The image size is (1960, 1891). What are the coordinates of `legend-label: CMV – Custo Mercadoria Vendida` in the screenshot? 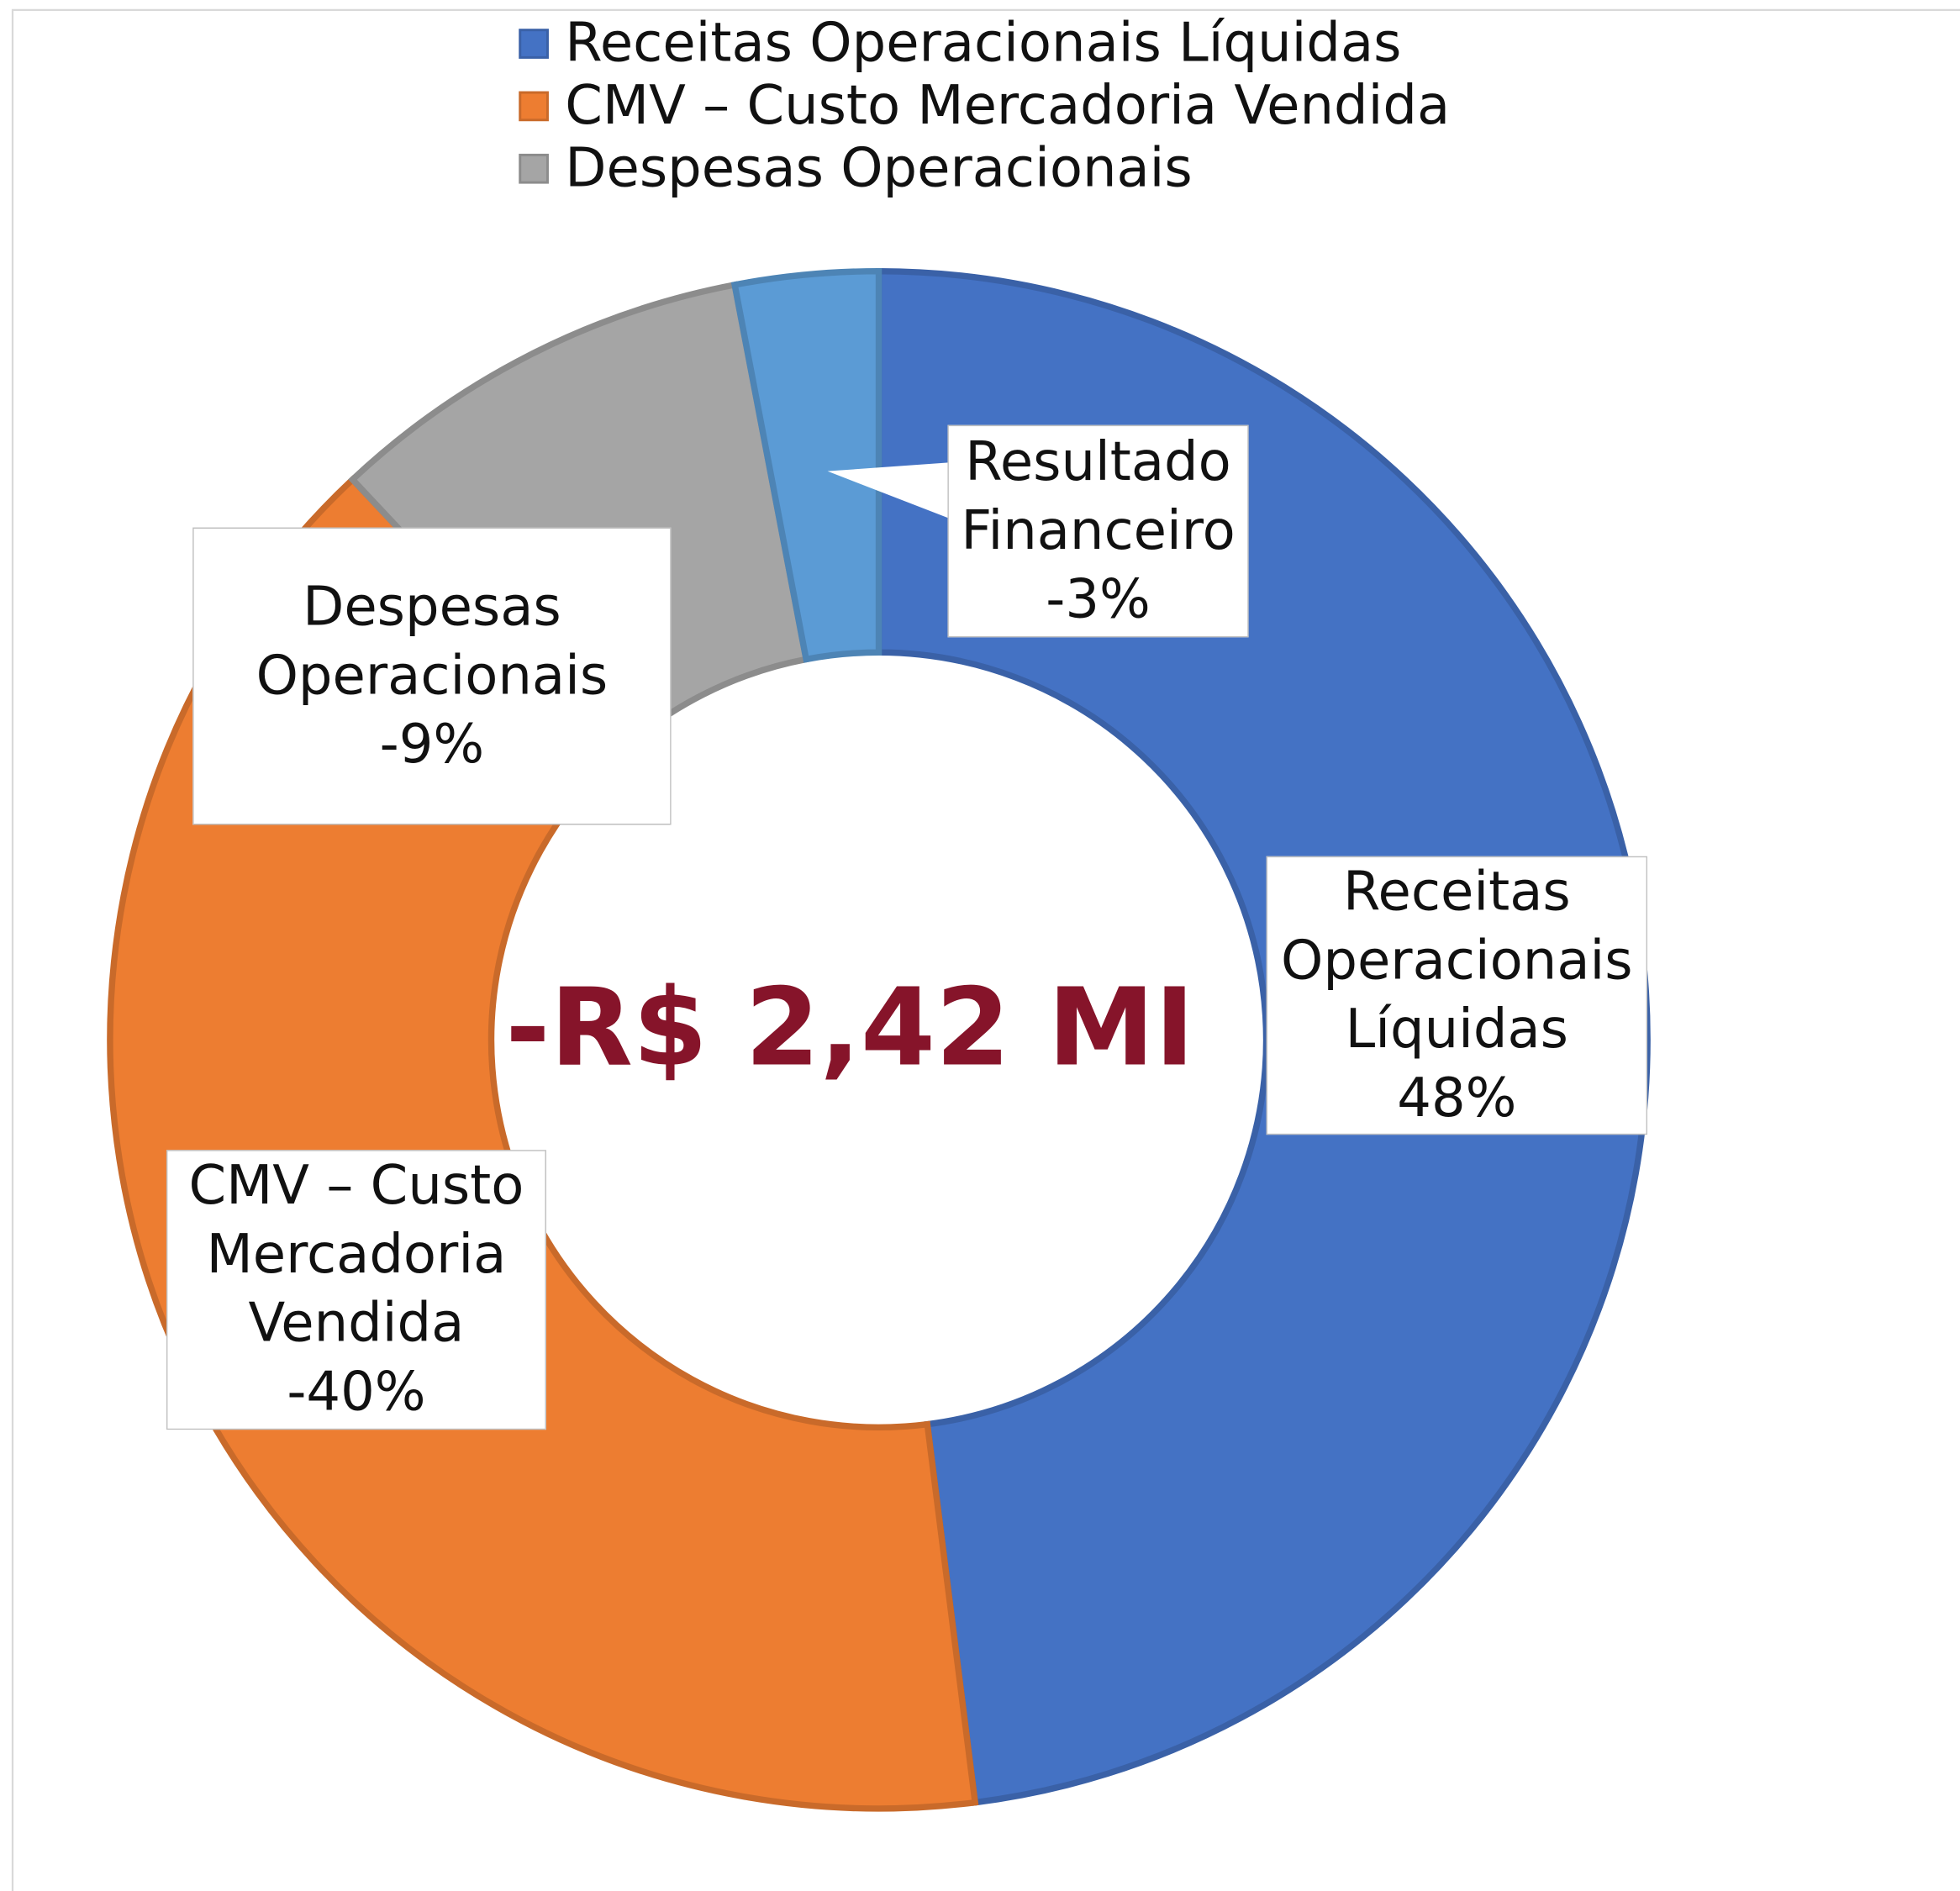 It's located at (1008, 106).